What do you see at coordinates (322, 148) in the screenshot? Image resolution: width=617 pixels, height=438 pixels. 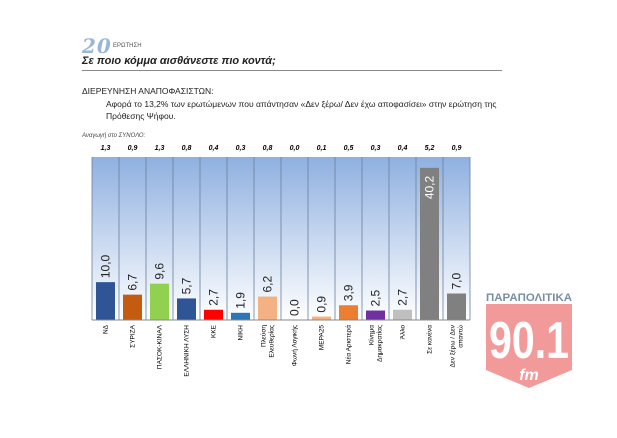 I see `total-reduction-value: 0,1` at bounding box center [322, 148].